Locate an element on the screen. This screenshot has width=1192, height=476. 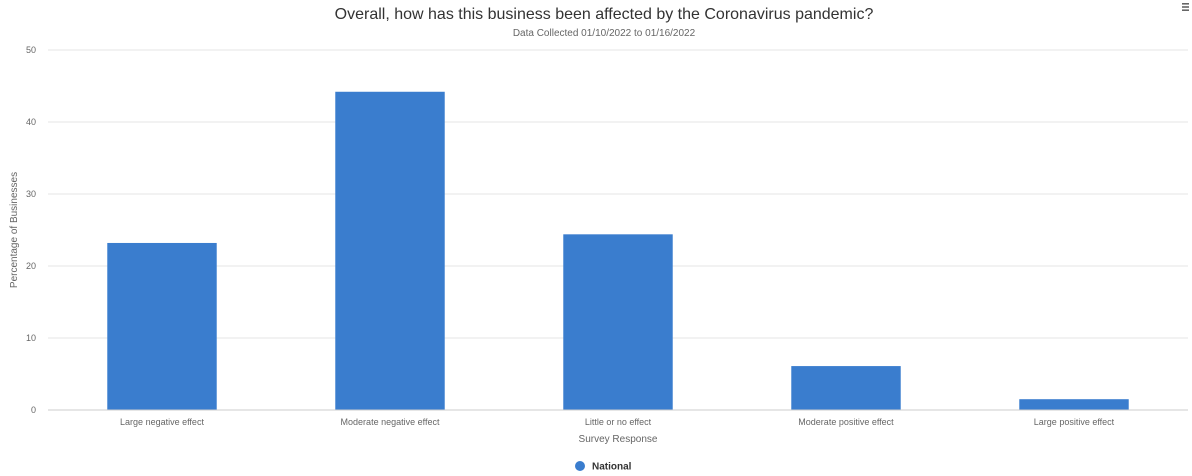
y-tick-label: 30 is located at coordinates (31, 194).